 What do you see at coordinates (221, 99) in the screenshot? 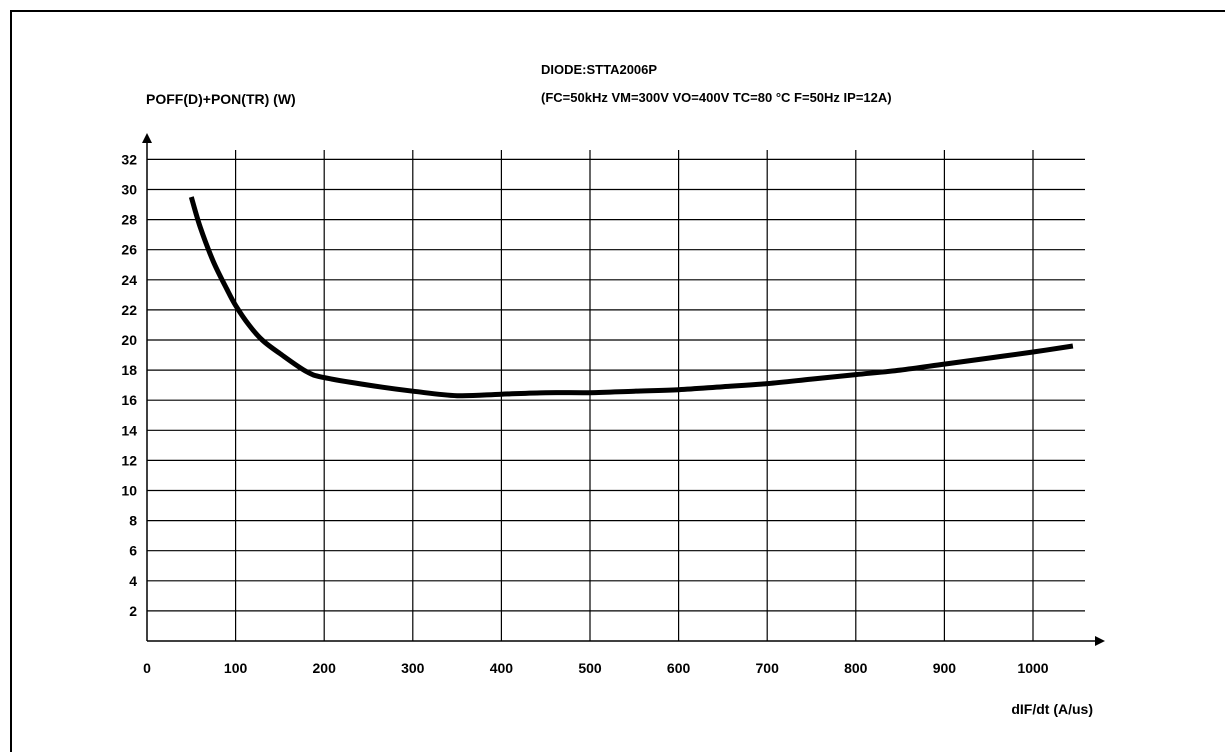
I see `y-axis-label: POFF(D)+PON(TR) (W)` at bounding box center [221, 99].